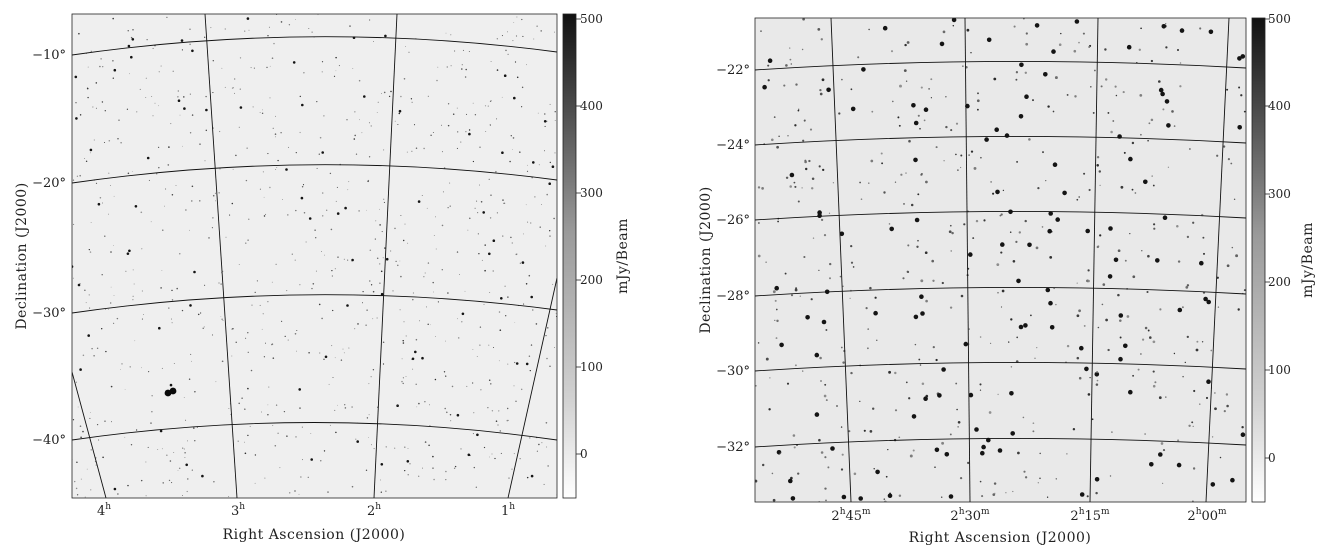 The image size is (1325, 548). What do you see at coordinates (733, 145) in the screenshot?
I see `right-y-tick: −24°` at bounding box center [733, 145].